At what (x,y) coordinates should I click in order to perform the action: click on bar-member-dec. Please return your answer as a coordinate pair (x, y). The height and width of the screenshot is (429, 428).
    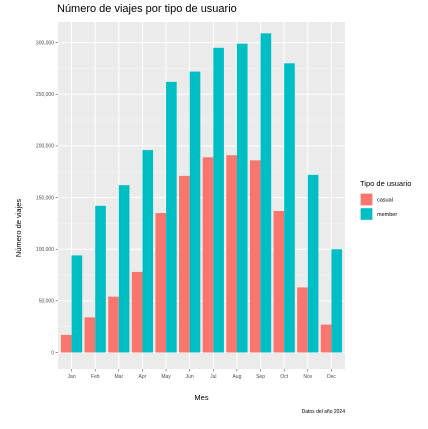
    Looking at the image, I should click on (337, 301).